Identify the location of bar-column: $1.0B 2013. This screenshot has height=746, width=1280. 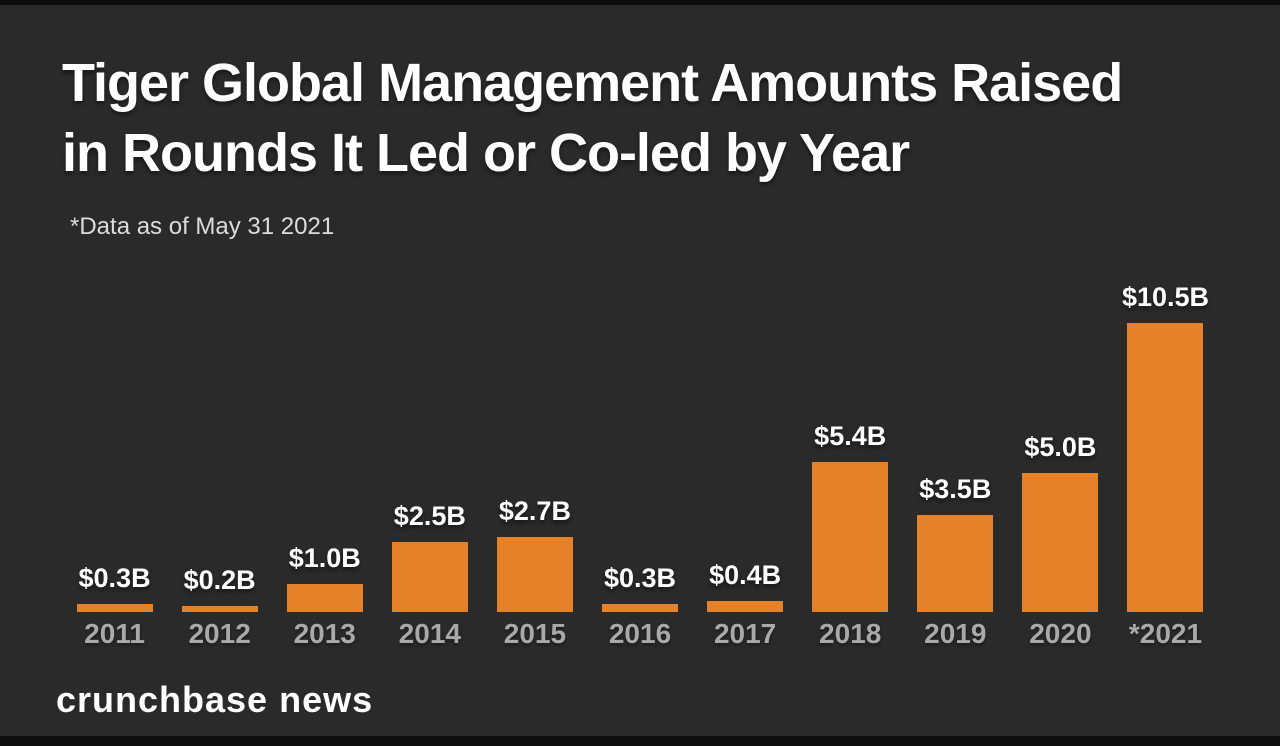
(324, 466).